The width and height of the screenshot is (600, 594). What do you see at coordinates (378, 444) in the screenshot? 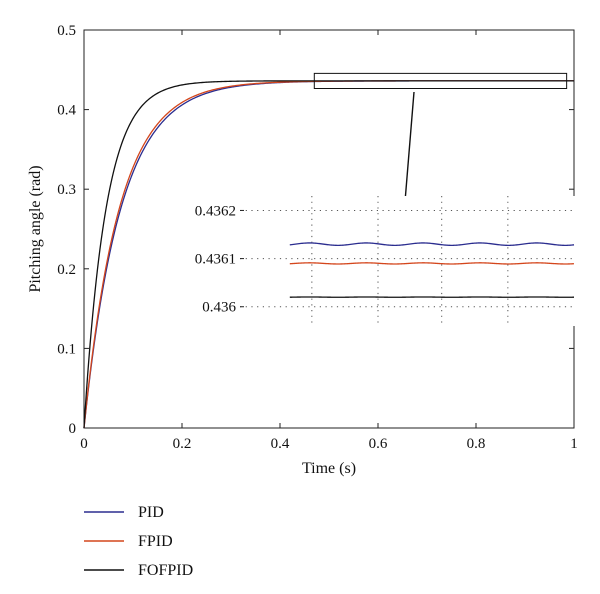
I see `x-tick-label: 0.6` at bounding box center [378, 444].